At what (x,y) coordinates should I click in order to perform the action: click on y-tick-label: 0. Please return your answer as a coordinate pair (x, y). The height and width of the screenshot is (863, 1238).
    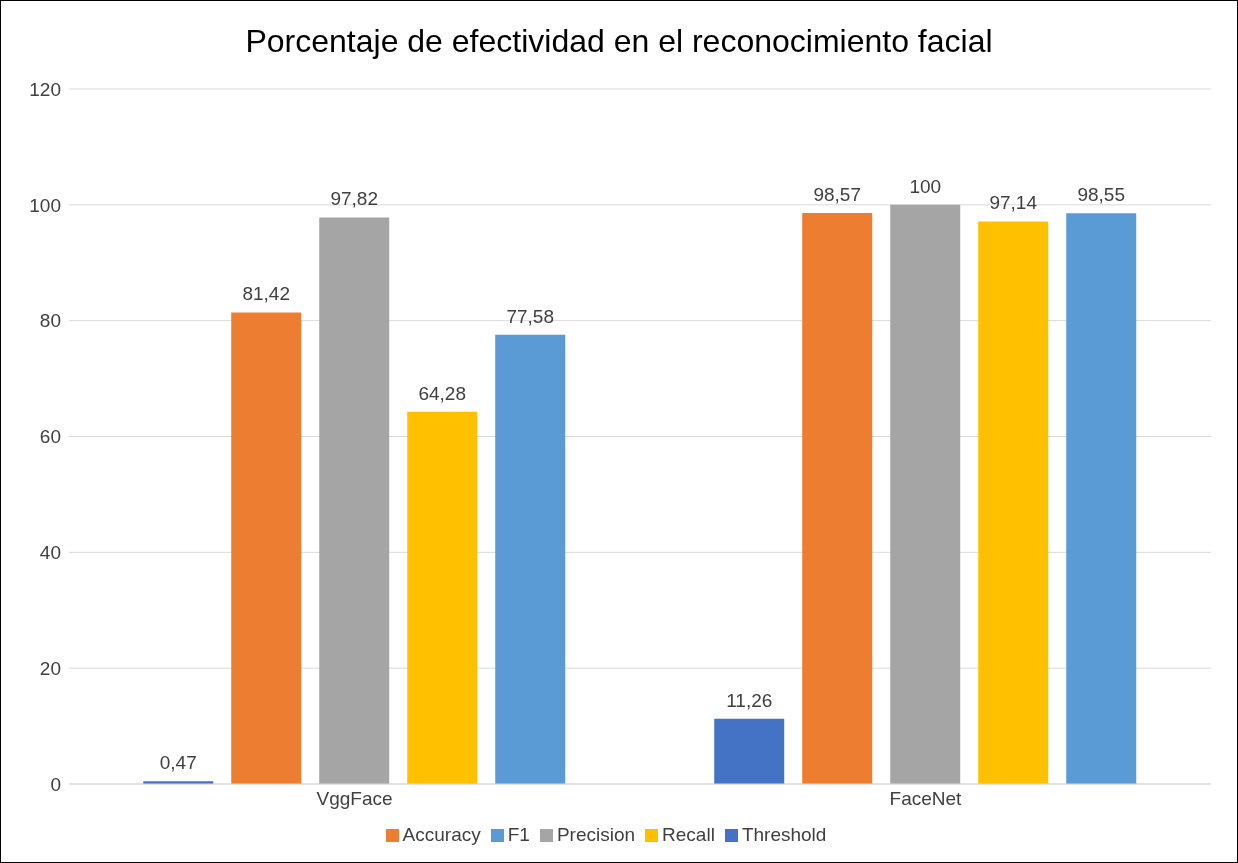
    Looking at the image, I should click on (55, 784).